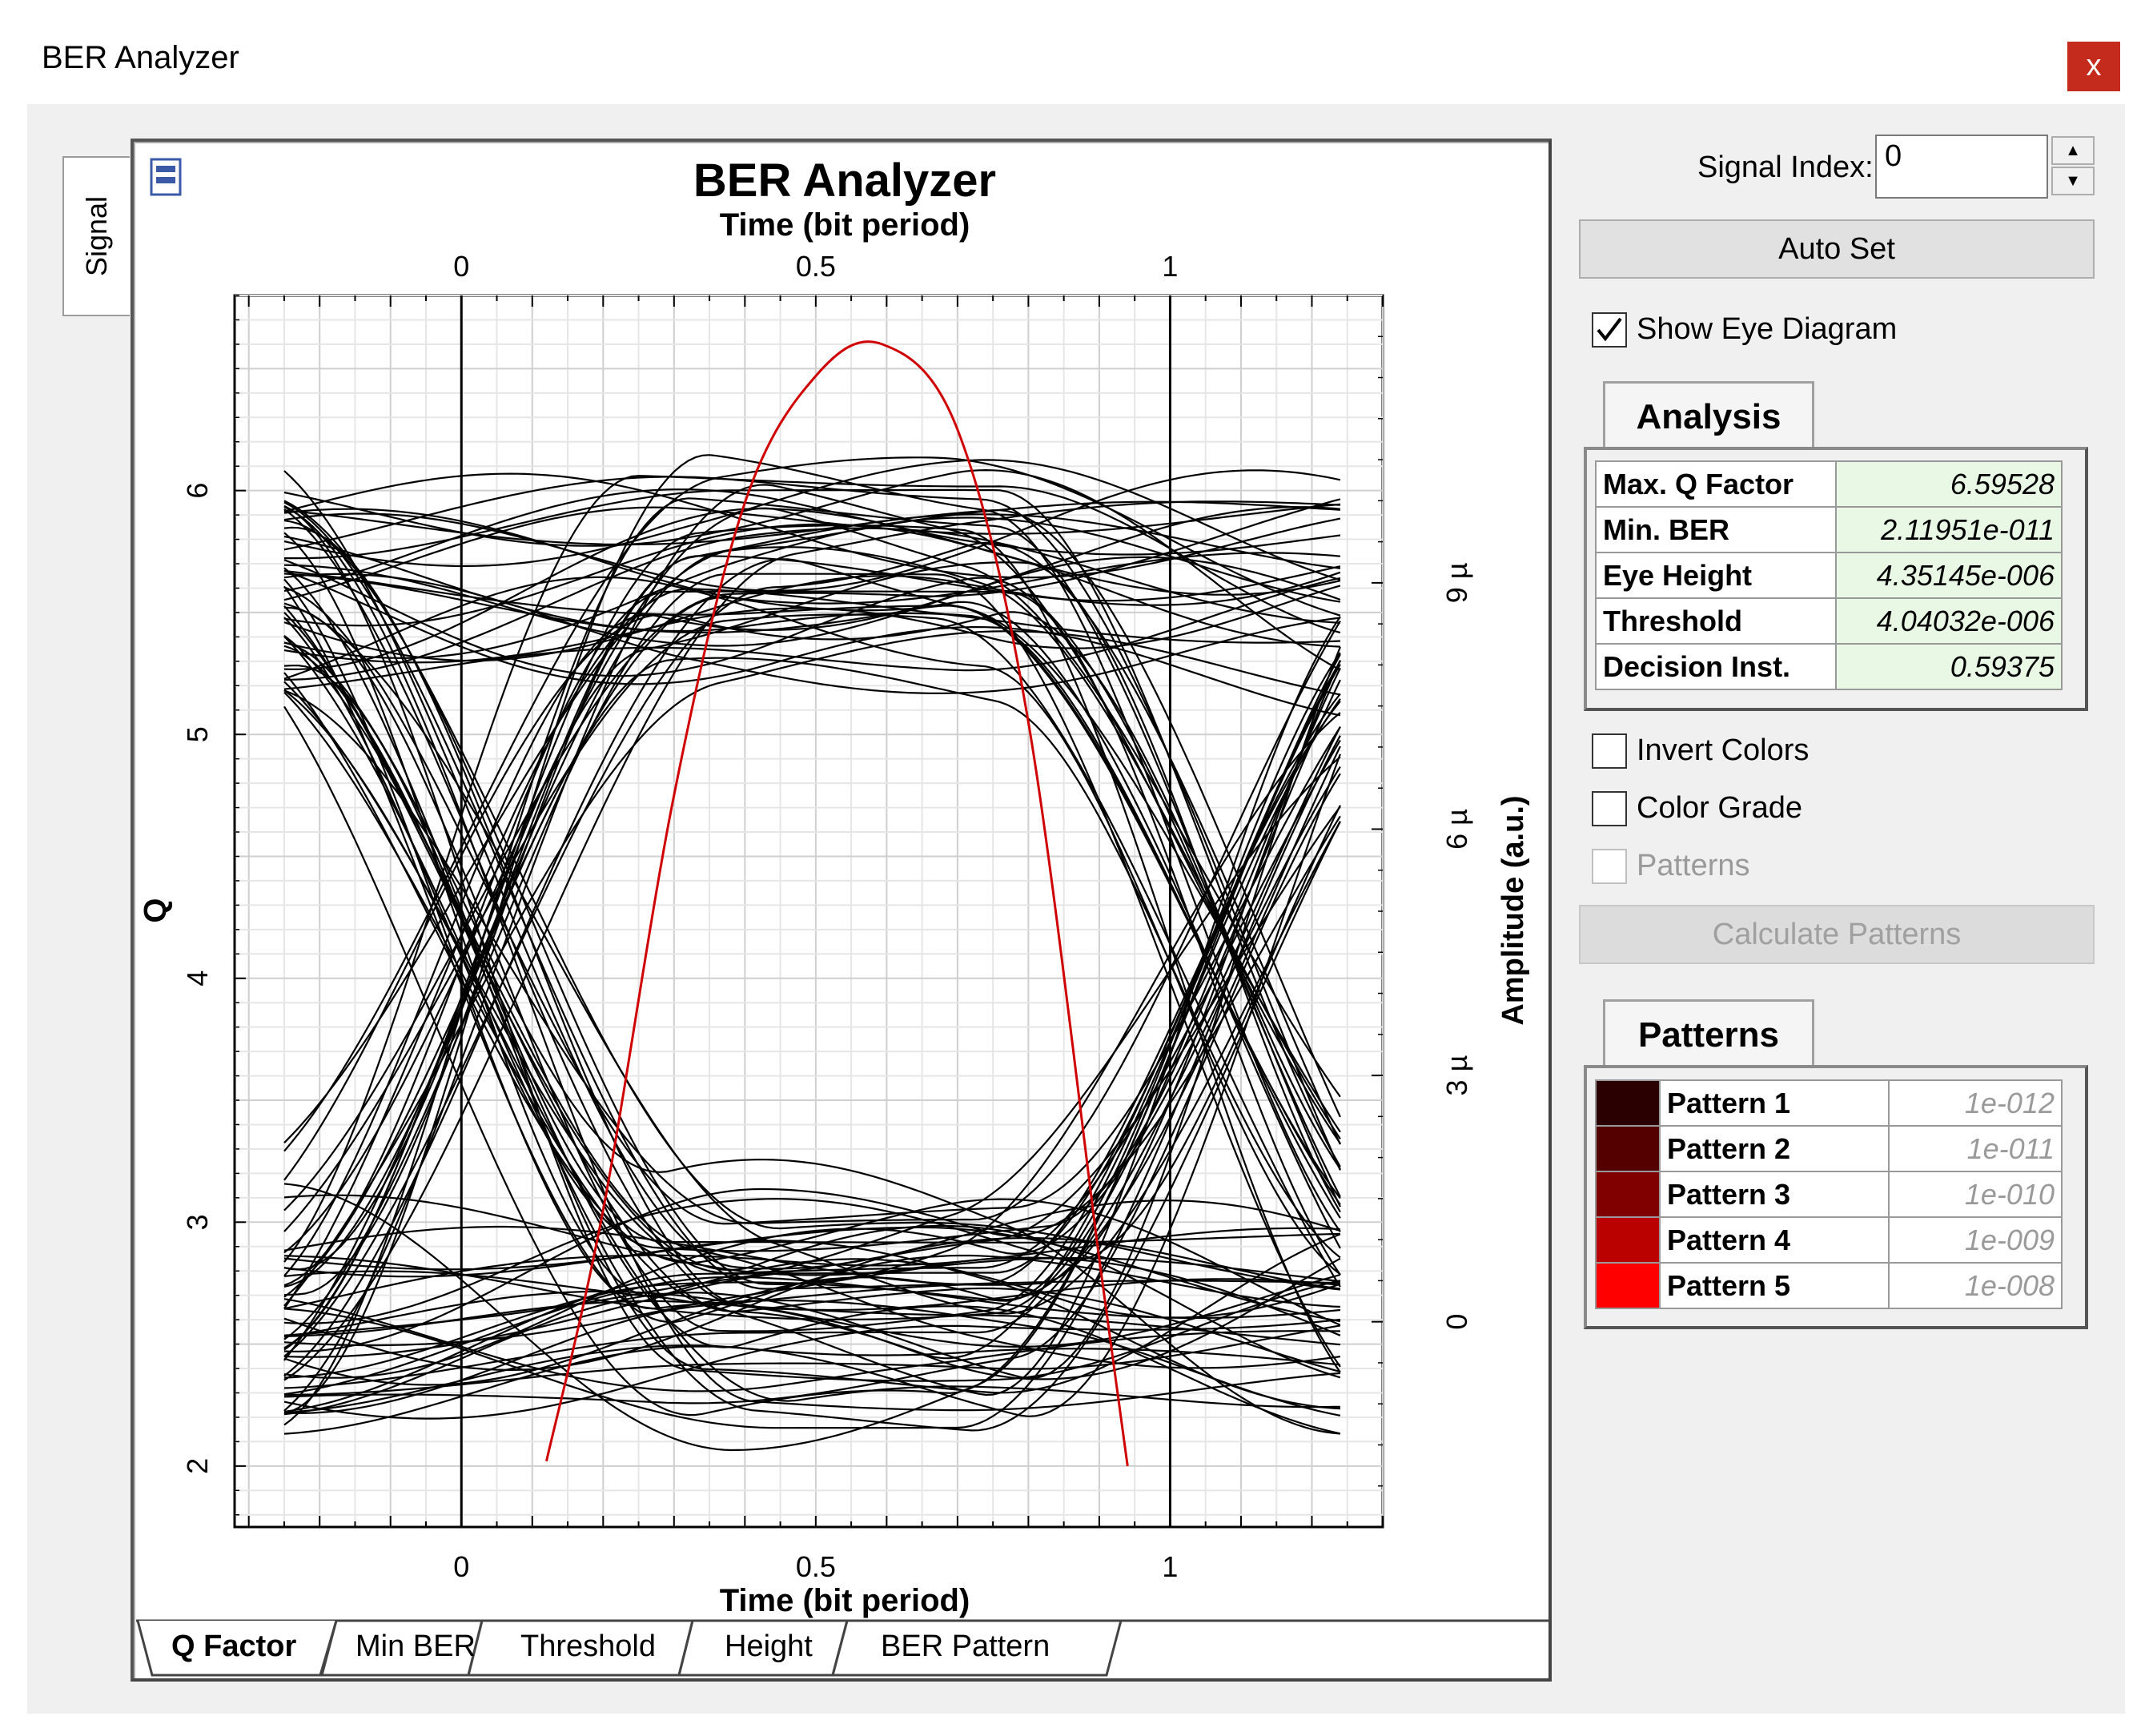  I want to click on x-tick-label-bottom: 0, so click(461, 1566).